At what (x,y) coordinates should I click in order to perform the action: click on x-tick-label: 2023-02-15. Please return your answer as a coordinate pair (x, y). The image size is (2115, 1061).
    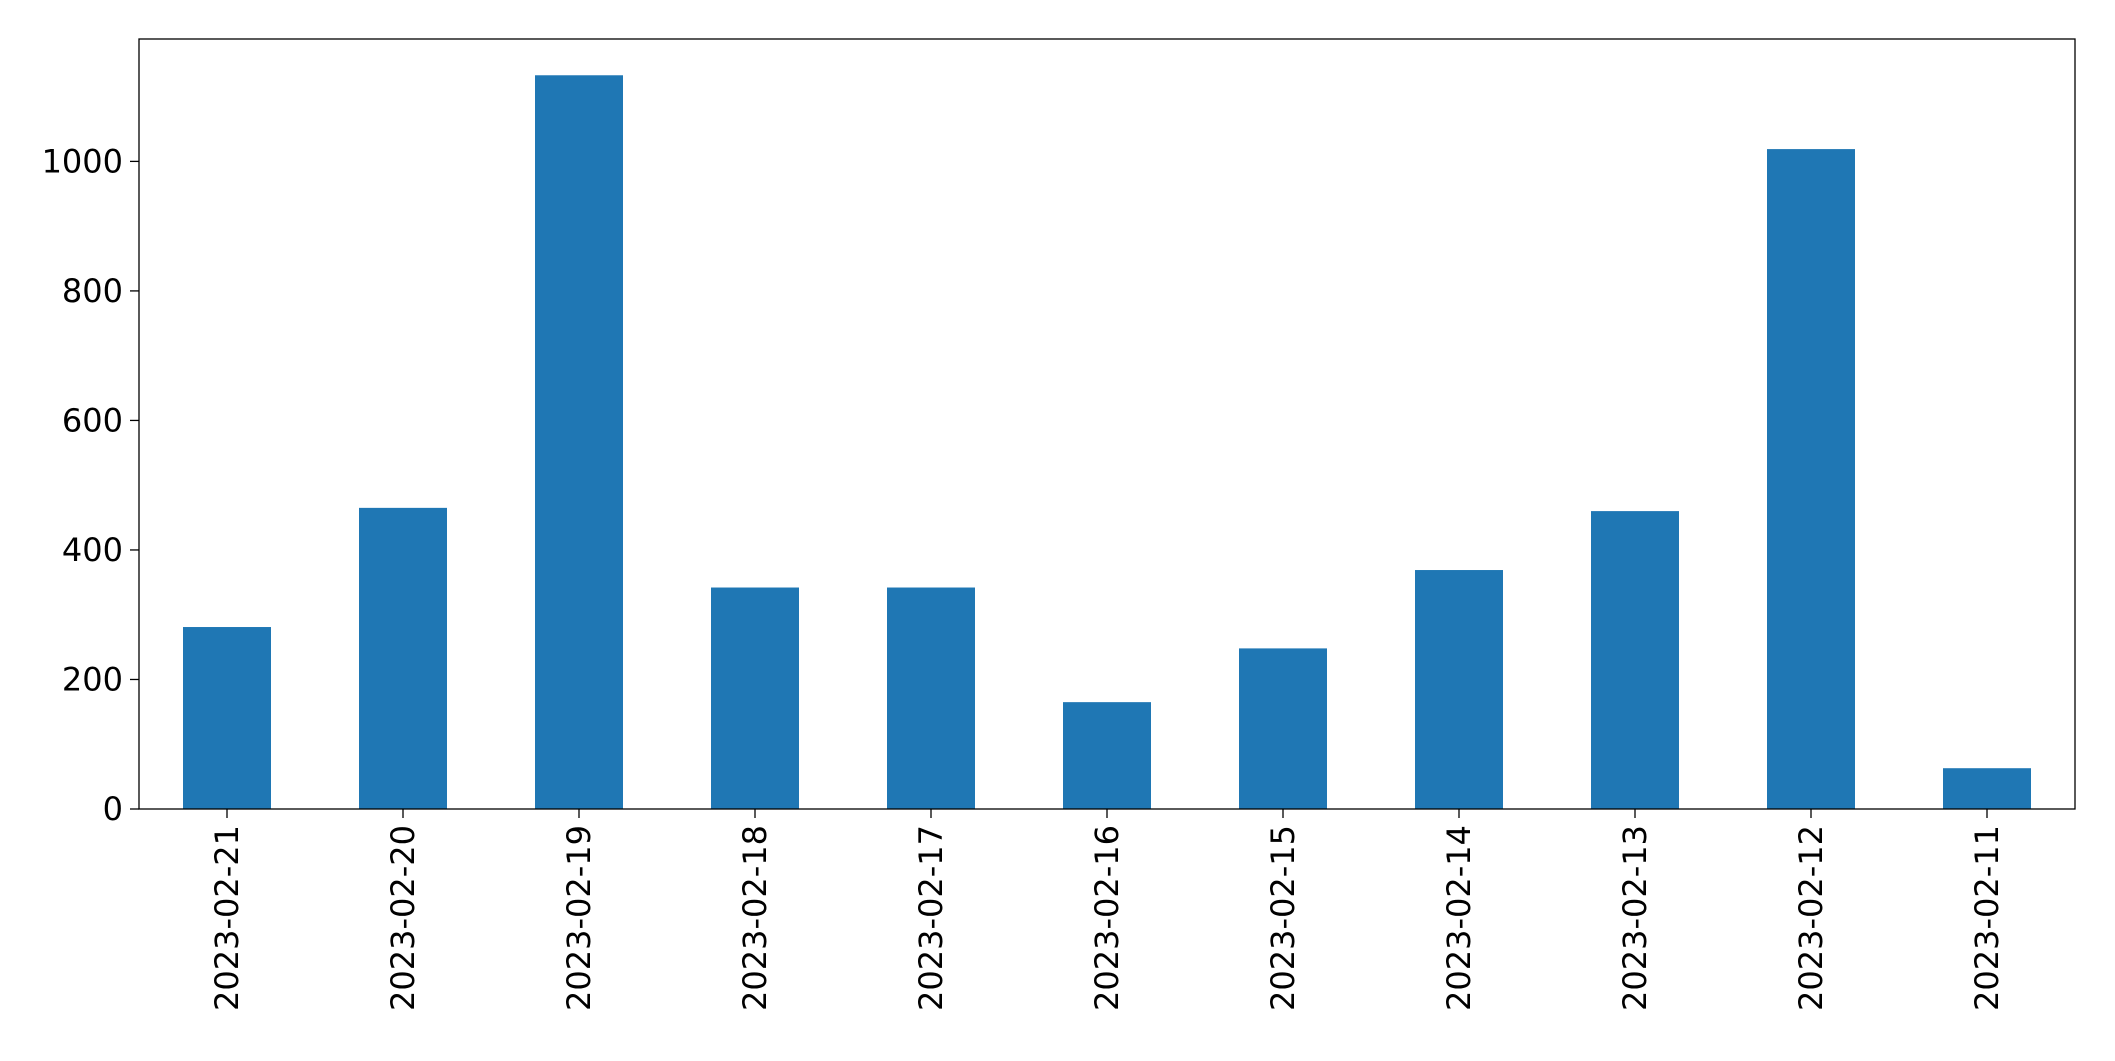
    Looking at the image, I should click on (1283, 918).